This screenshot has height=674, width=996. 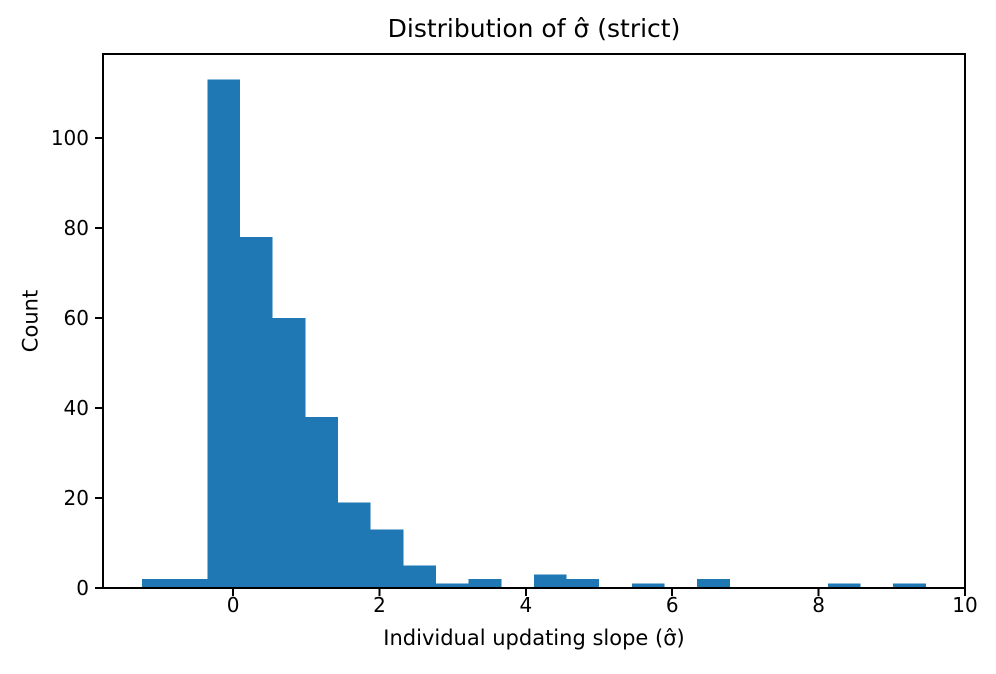 What do you see at coordinates (672, 605) in the screenshot?
I see `x-tick-label: 6` at bounding box center [672, 605].